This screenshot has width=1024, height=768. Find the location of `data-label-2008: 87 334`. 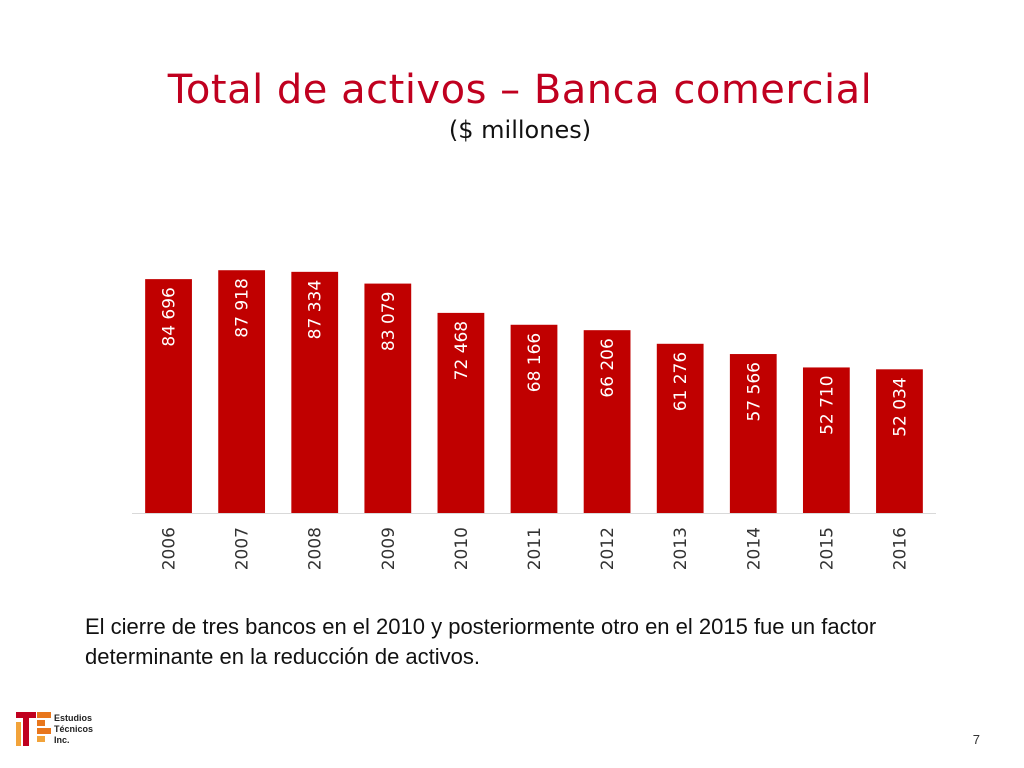

data-label-2008: 87 334 is located at coordinates (316, 309).